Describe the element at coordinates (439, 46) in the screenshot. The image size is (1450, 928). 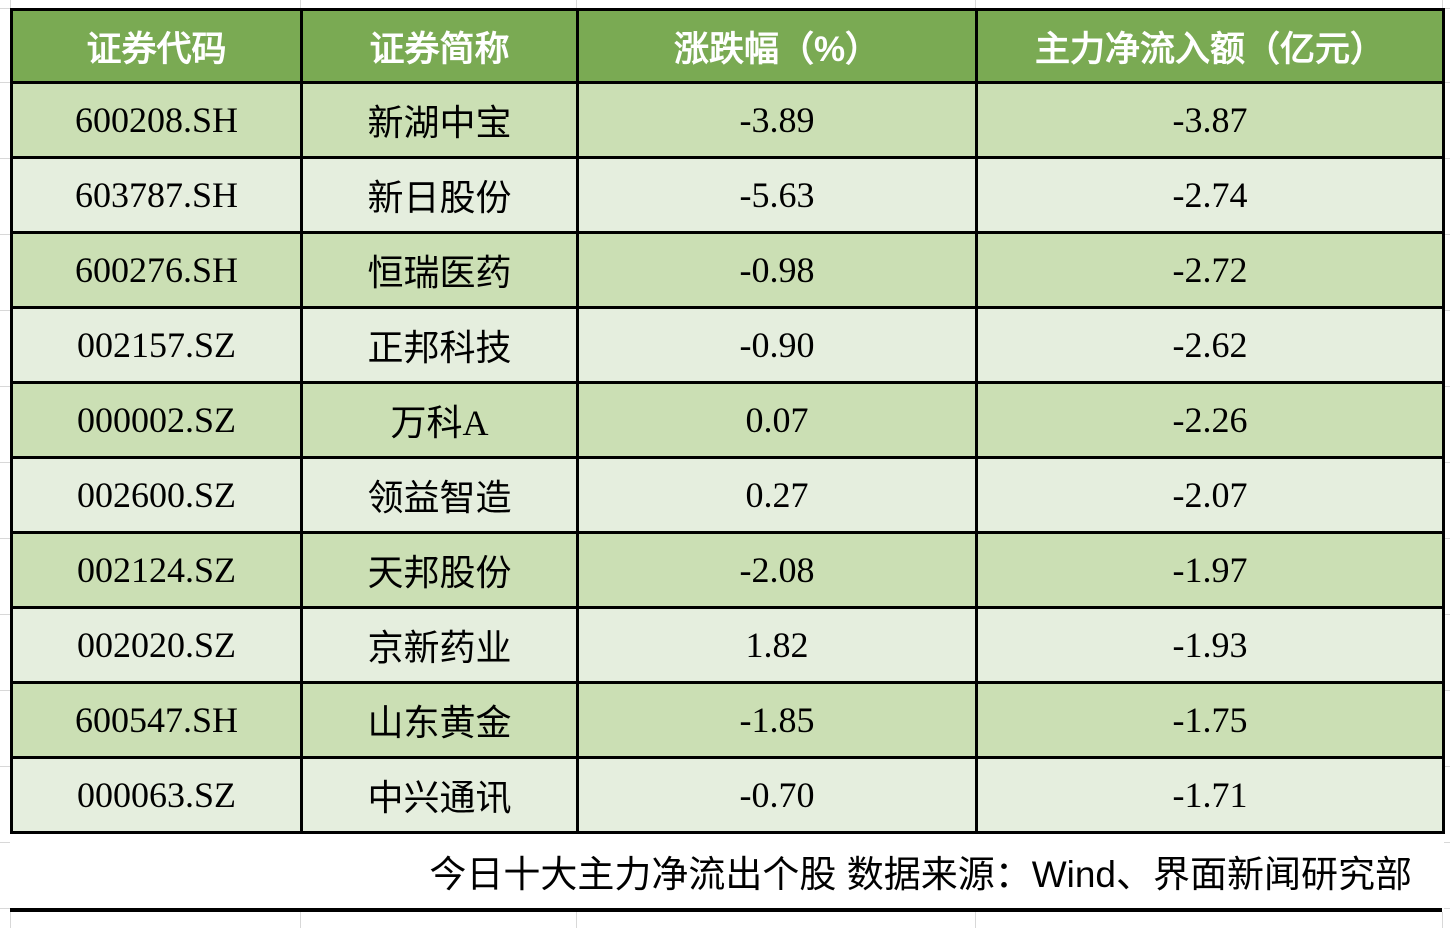
I see `column-header-name: 证券简称` at that location.